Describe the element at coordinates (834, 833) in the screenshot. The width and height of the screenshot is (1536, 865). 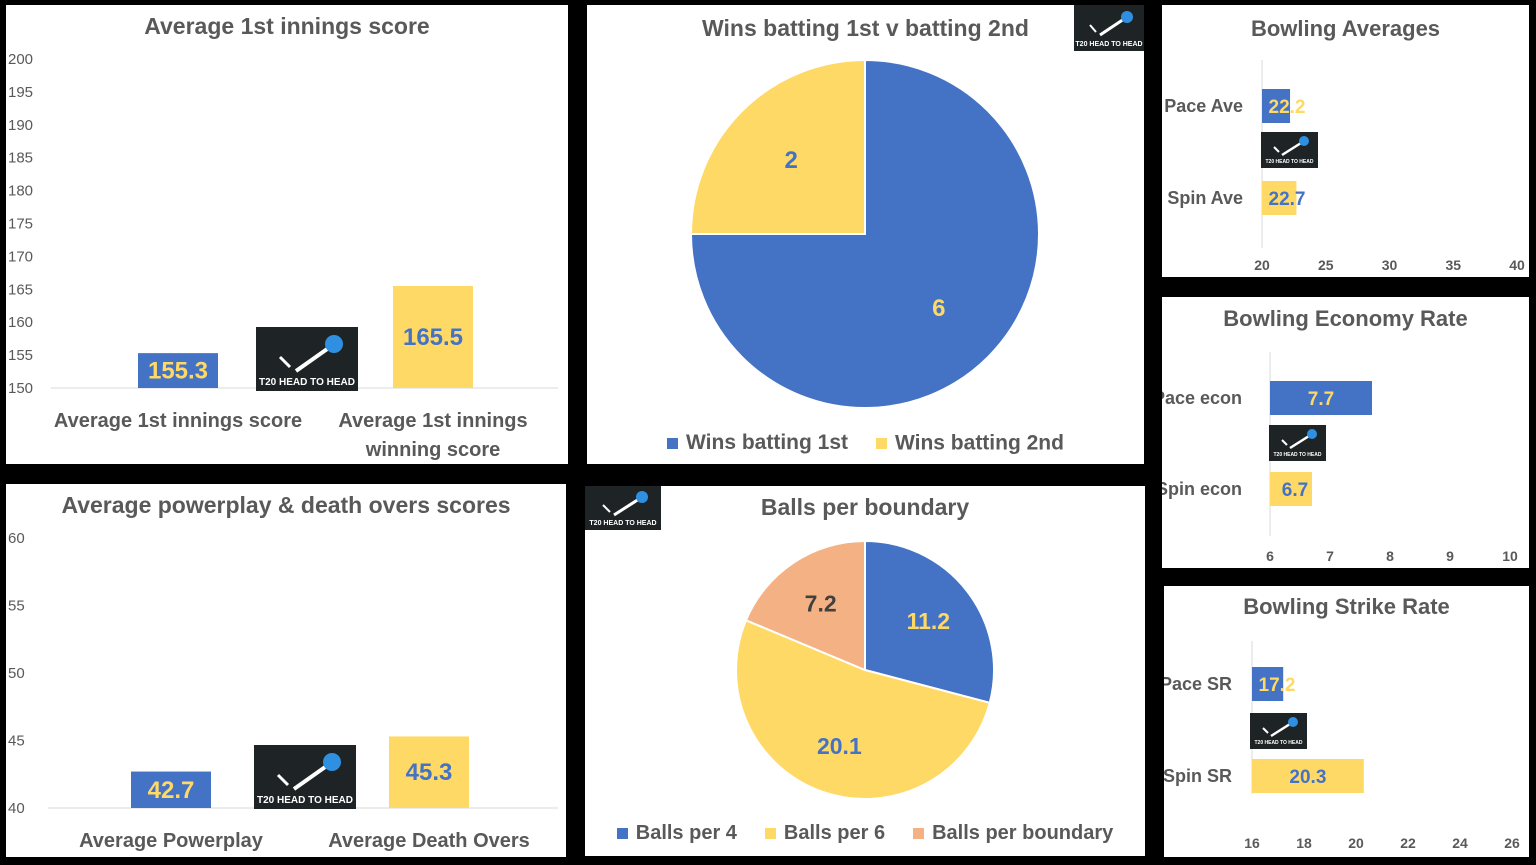
I see `legend-label: Balls per 6` at that location.